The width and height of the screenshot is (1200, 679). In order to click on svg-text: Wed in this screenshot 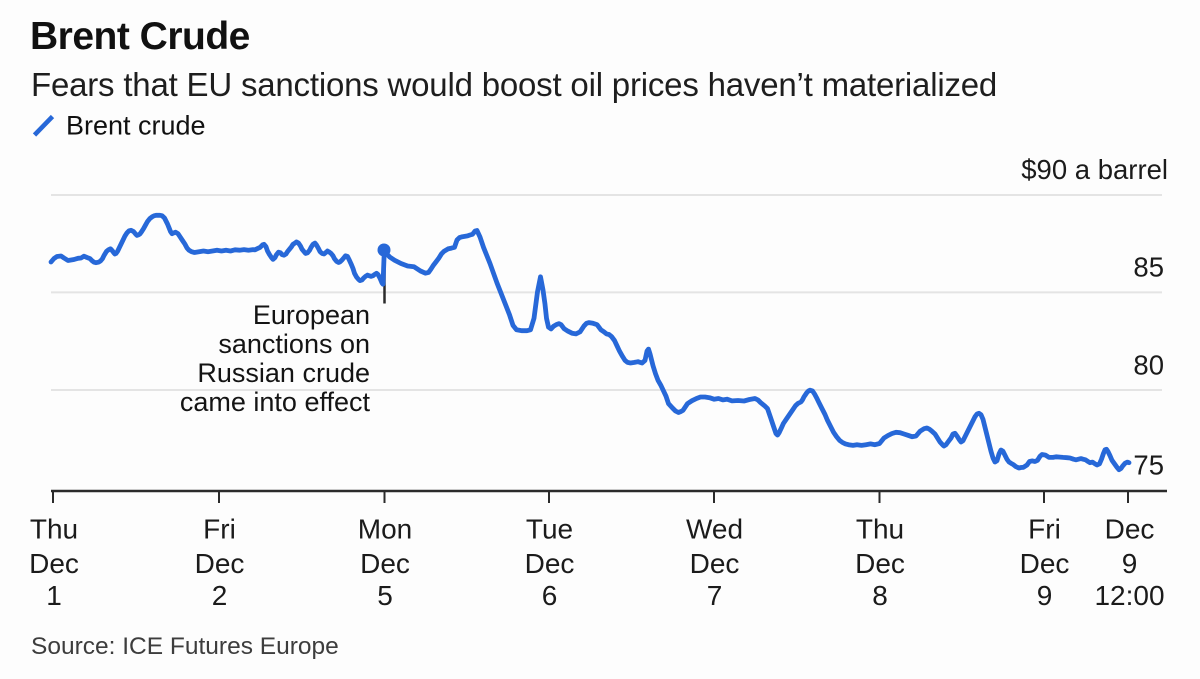, I will do `click(714, 529)`.